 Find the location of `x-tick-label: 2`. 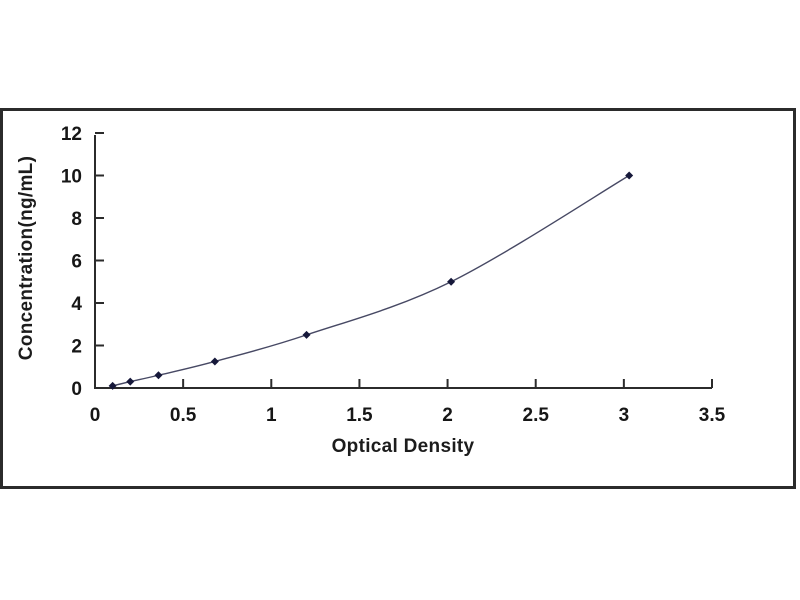

x-tick-label: 2 is located at coordinates (447, 415).